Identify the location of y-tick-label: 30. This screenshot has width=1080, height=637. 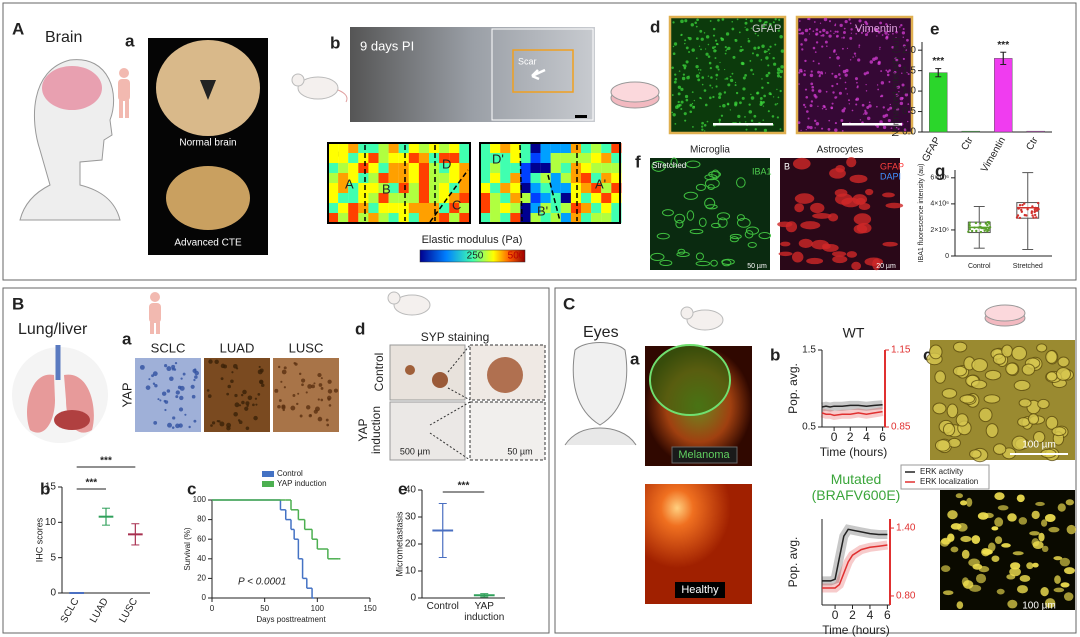
(411, 517).